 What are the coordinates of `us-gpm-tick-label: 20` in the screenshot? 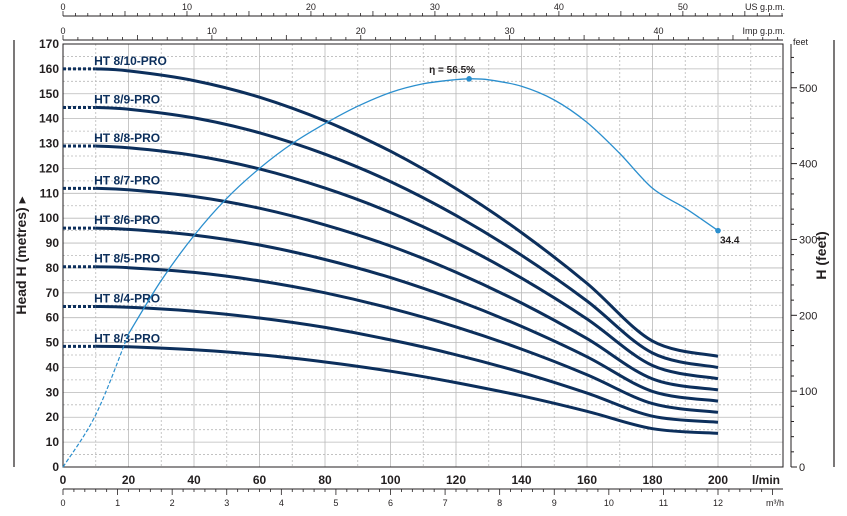 It's located at (311, 7).